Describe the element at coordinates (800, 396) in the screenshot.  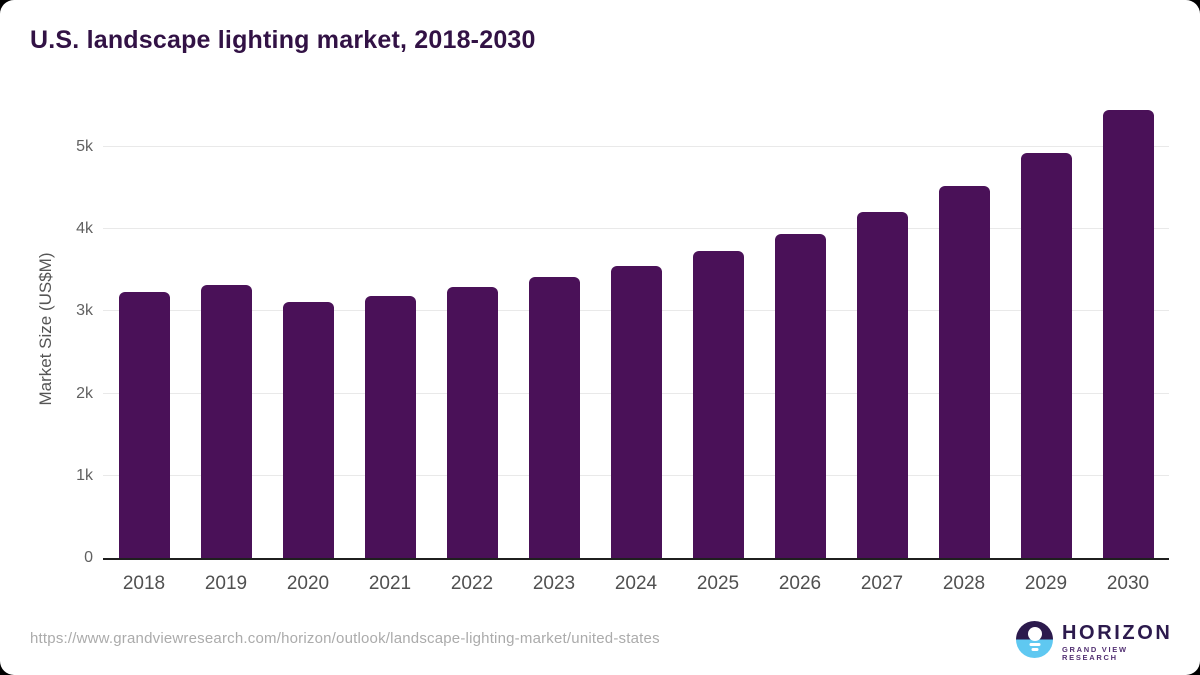
I see `bar-2026` at that location.